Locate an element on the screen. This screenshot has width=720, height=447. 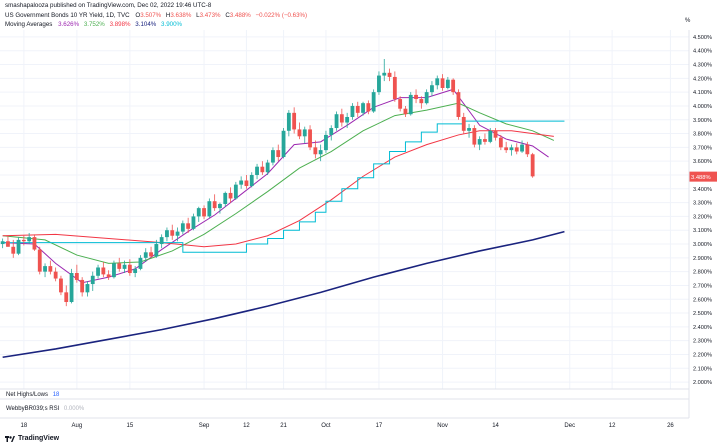
y-tick-label: 4.100% is located at coordinates (702, 93).